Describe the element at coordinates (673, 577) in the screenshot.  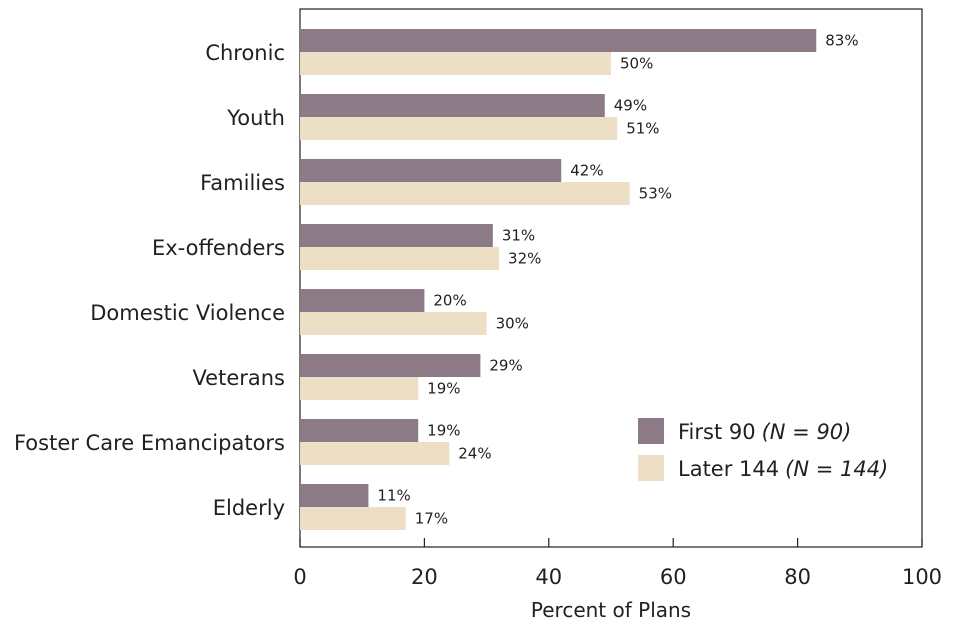
I see `x-tick-label: 60` at that location.